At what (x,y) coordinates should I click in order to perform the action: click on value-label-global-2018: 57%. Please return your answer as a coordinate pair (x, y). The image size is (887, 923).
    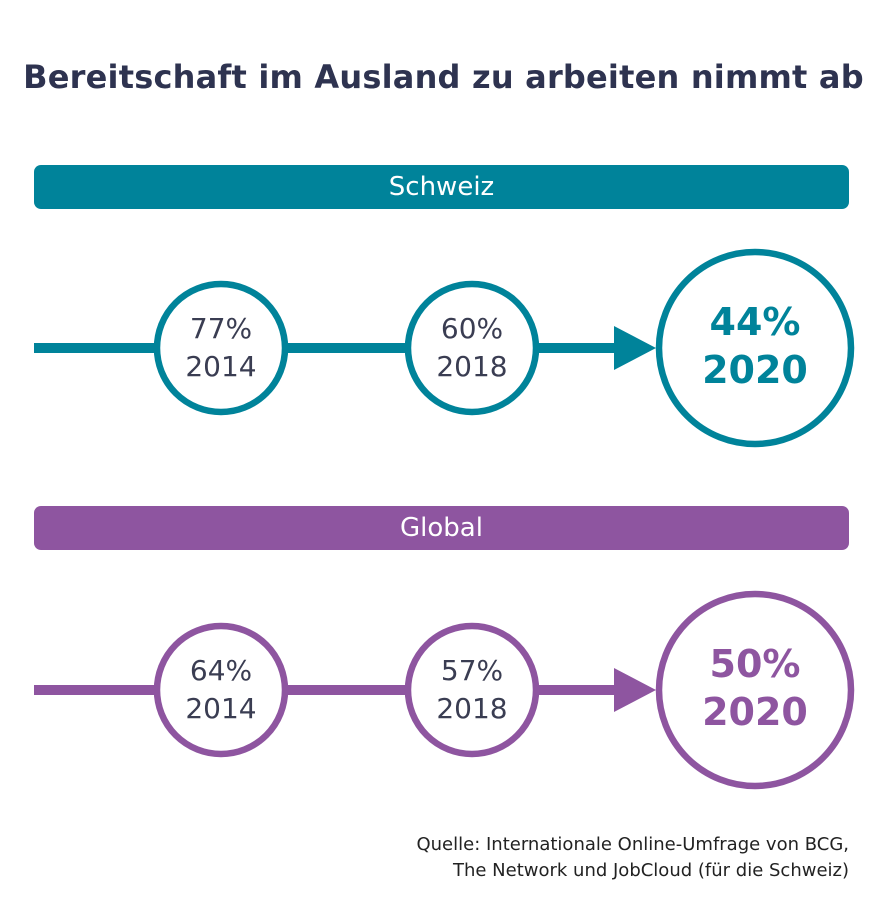
    Looking at the image, I should click on (472, 670).